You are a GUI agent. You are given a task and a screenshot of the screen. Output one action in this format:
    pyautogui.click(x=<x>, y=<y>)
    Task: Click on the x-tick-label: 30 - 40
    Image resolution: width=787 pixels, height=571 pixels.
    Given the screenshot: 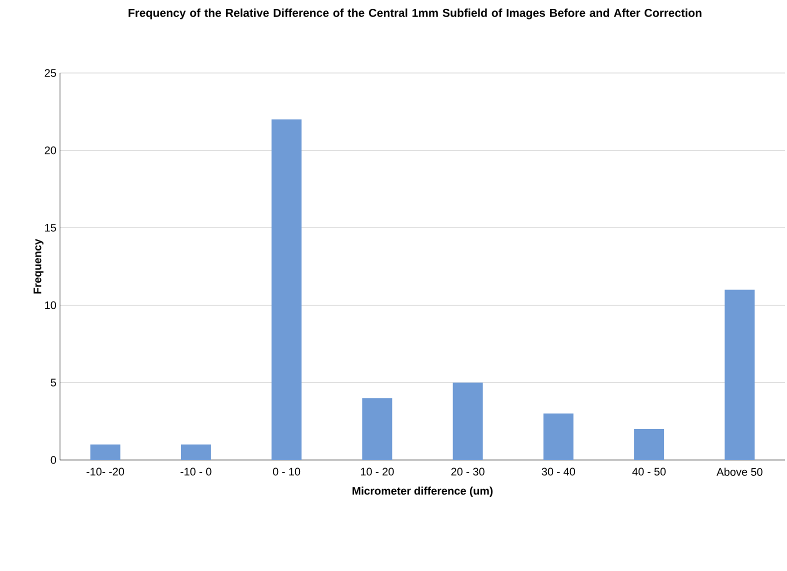 What is the action you would take?
    pyautogui.click(x=559, y=472)
    